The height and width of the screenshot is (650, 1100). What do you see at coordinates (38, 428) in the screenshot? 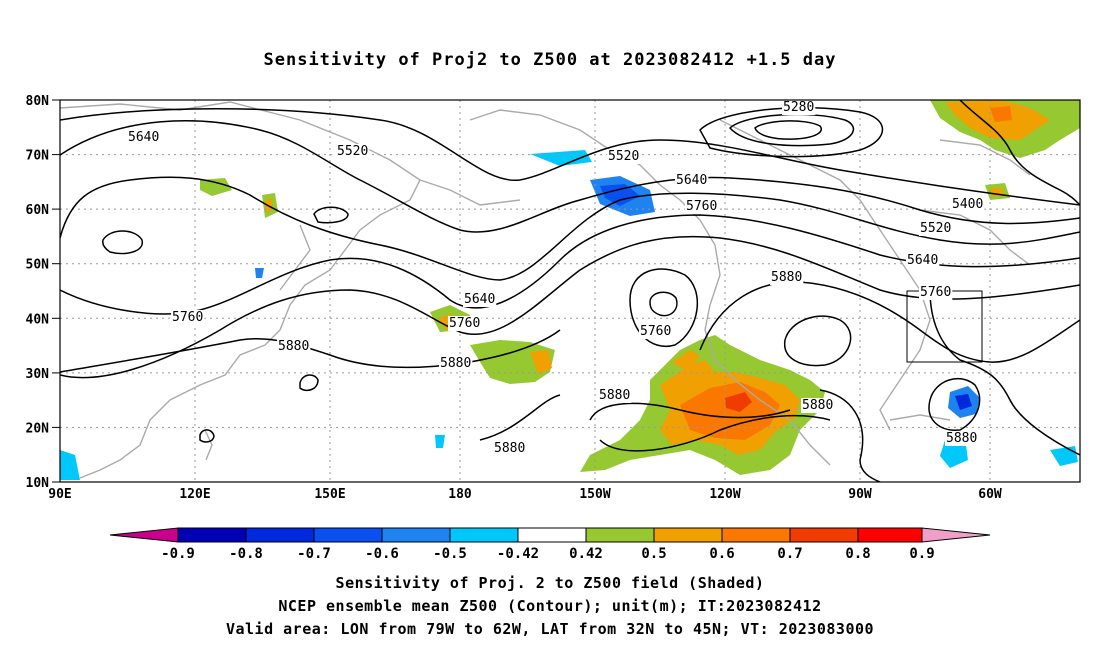
I see `lat-label: 20N` at bounding box center [38, 428].